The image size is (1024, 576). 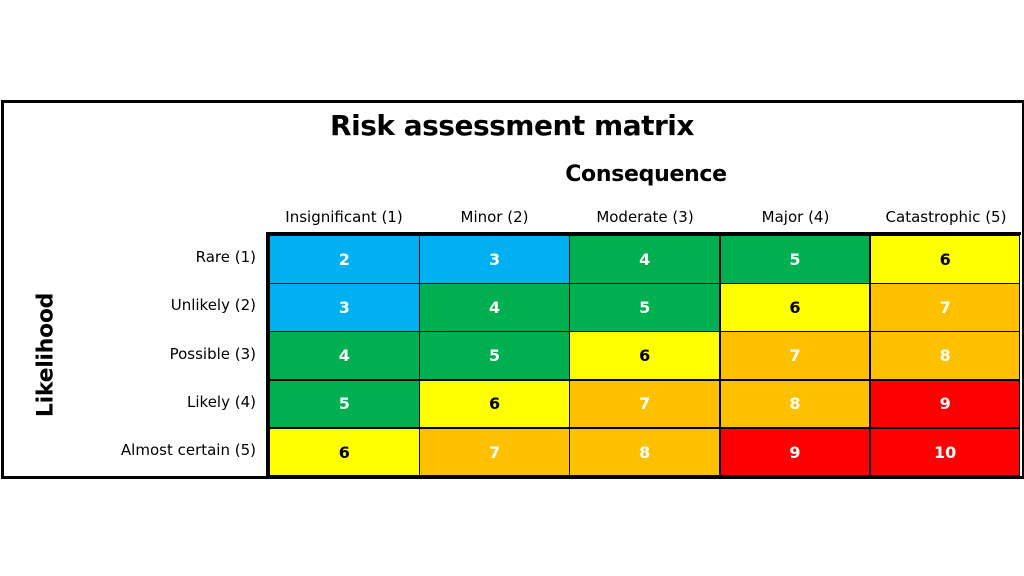 I want to click on column-header-moderate: Moderate (3), so click(x=645, y=217).